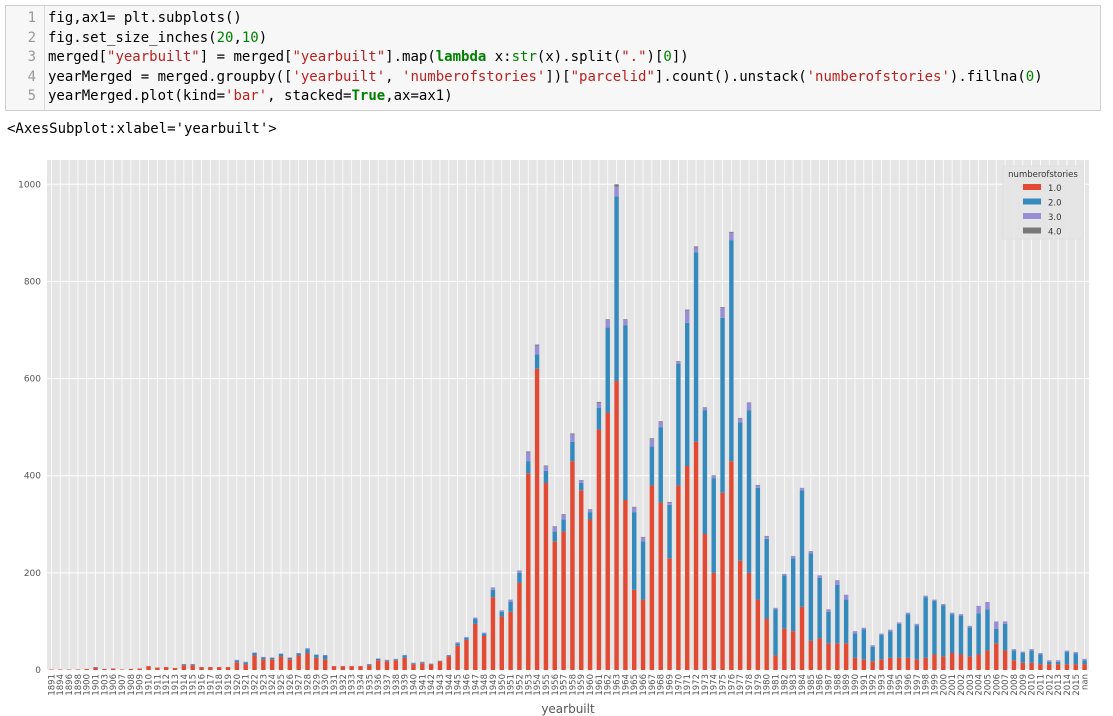 The height and width of the screenshot is (716, 1113). Describe the element at coordinates (882, 685) in the screenshot. I see `x-tick-label: 1993` at that location.